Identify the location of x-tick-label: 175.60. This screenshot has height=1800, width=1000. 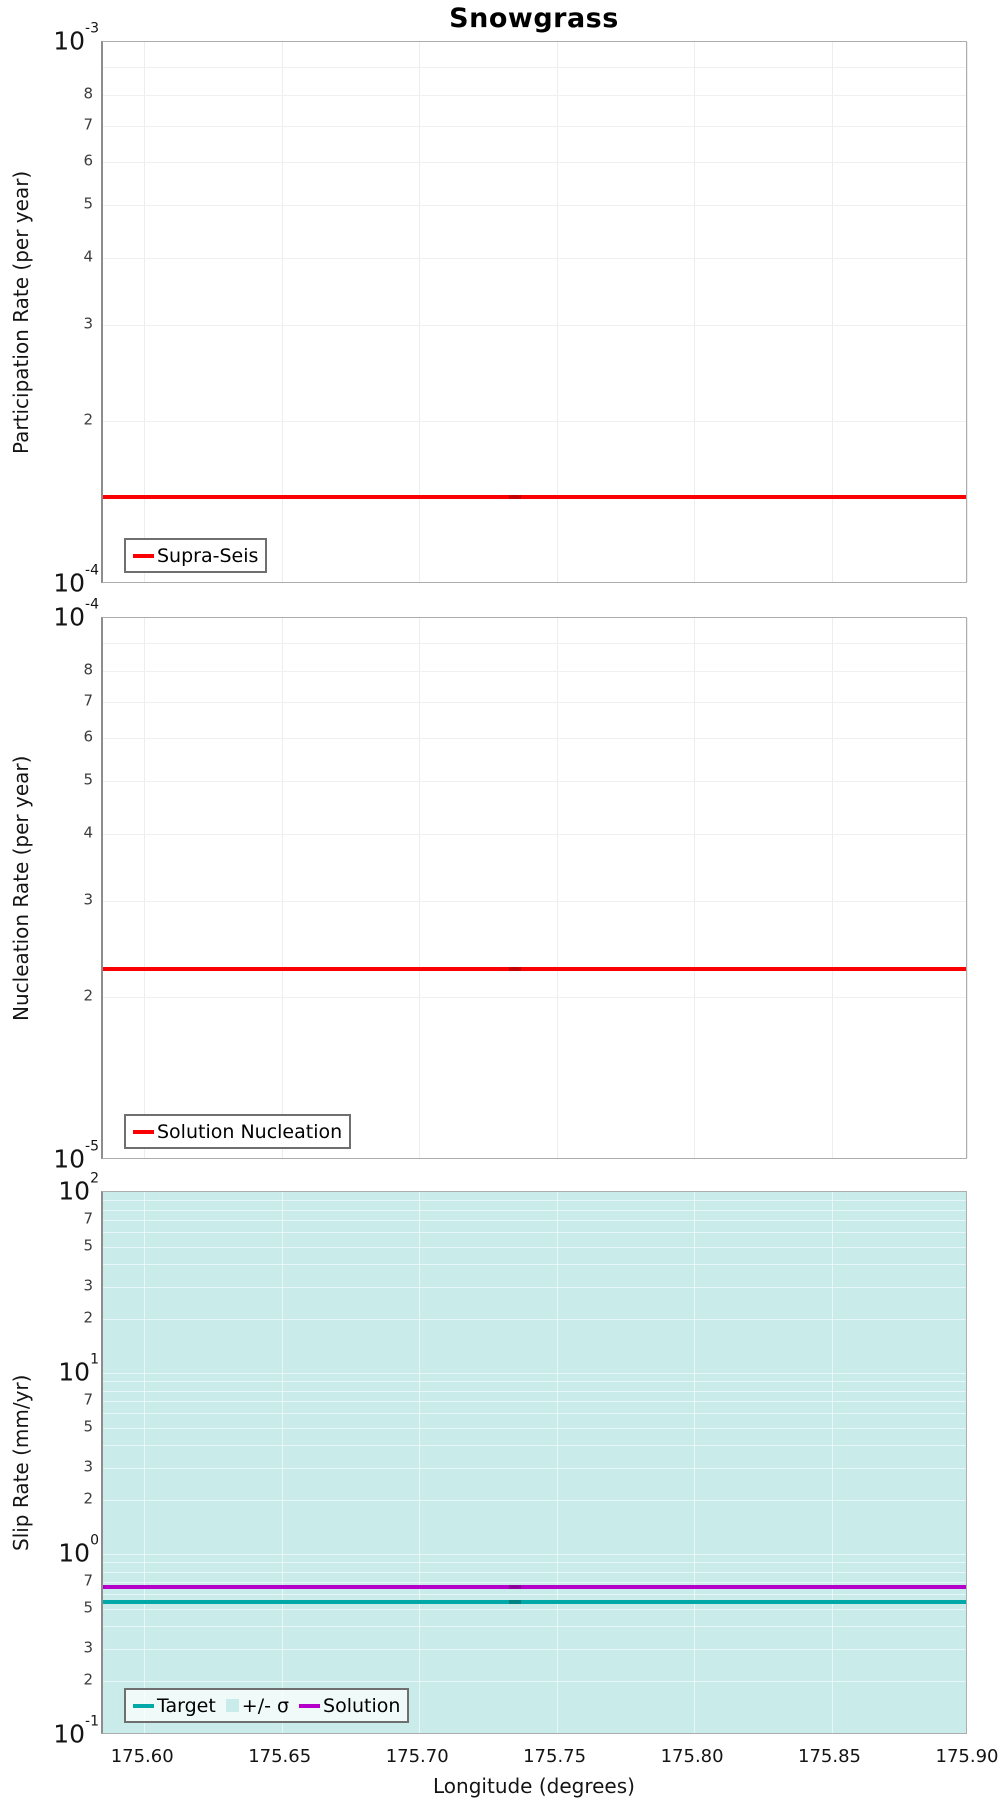
(142, 1756).